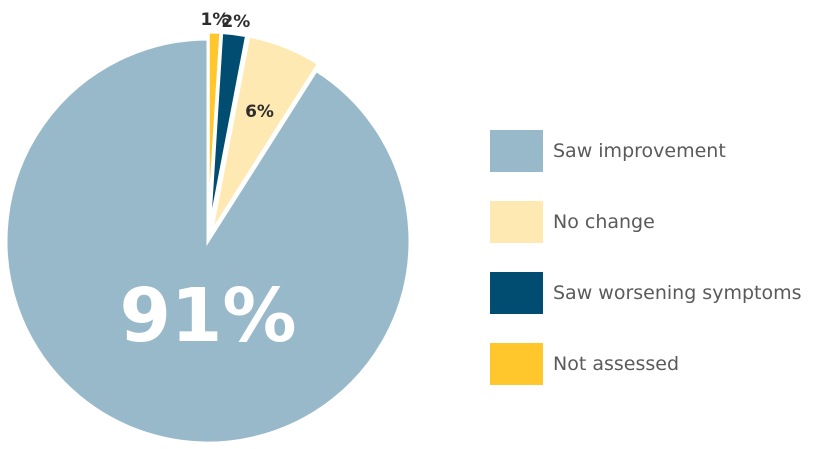 The width and height of the screenshot is (828, 449). What do you see at coordinates (516, 293) in the screenshot?
I see `legend-swatch-saw-worsening-symptoms` at bounding box center [516, 293].